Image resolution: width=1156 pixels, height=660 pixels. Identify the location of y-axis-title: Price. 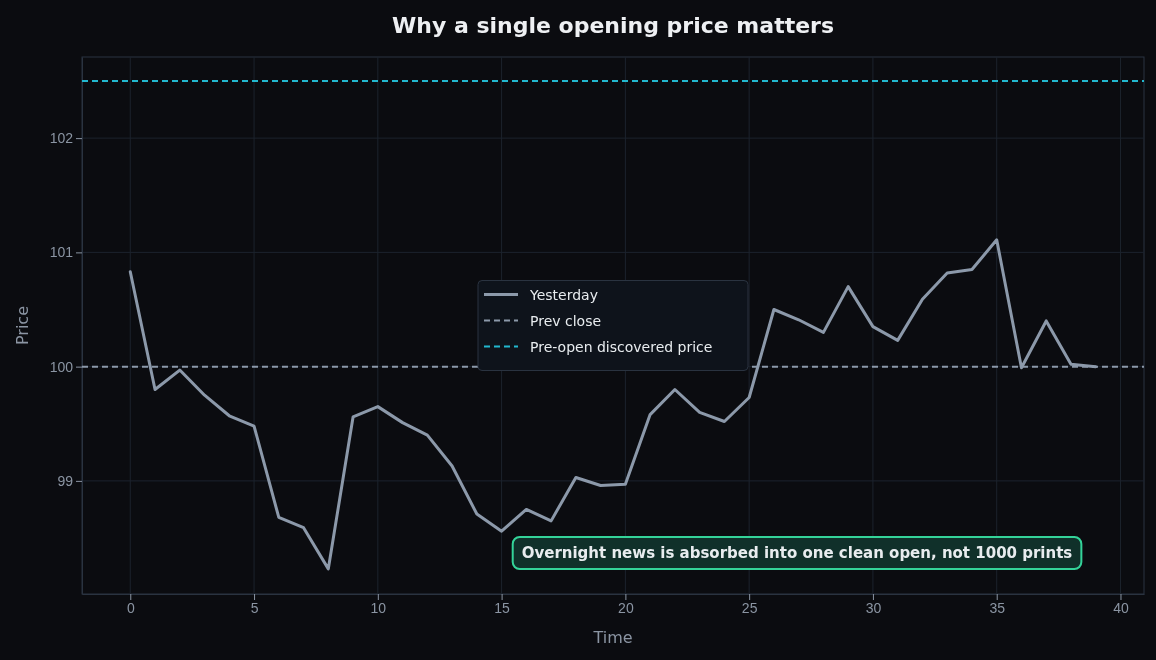
(22, 325).